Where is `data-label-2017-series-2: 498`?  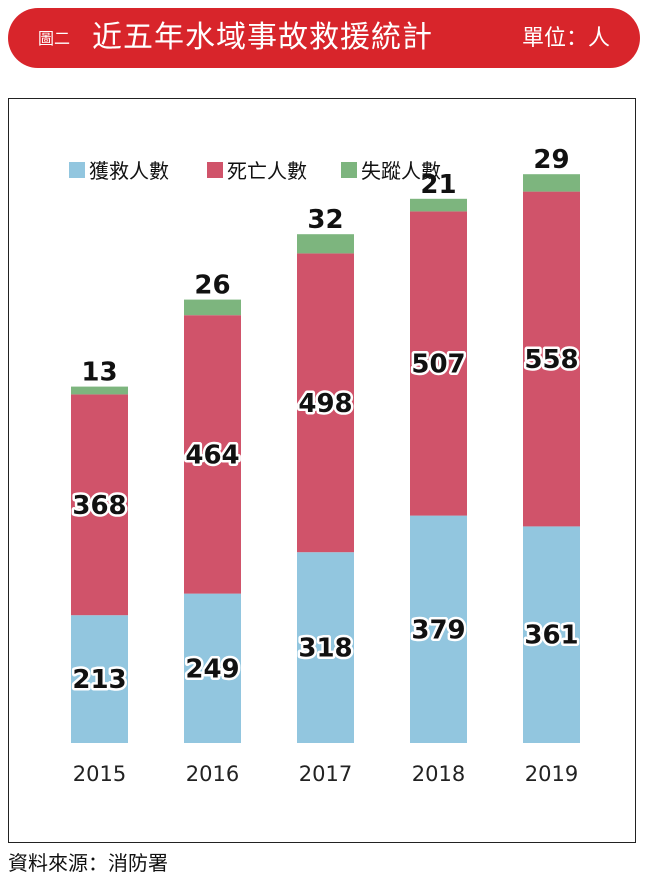
data-label-2017-series-2: 498 is located at coordinates (325, 404).